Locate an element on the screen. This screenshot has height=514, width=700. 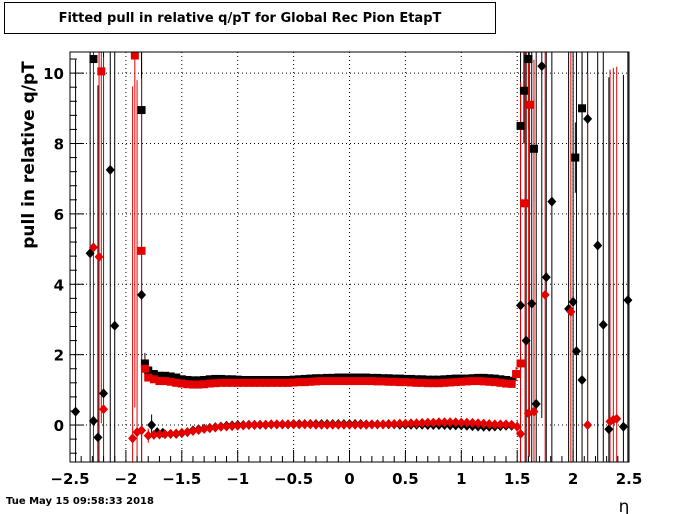
x-tick-label: 0 is located at coordinates (349, 479).